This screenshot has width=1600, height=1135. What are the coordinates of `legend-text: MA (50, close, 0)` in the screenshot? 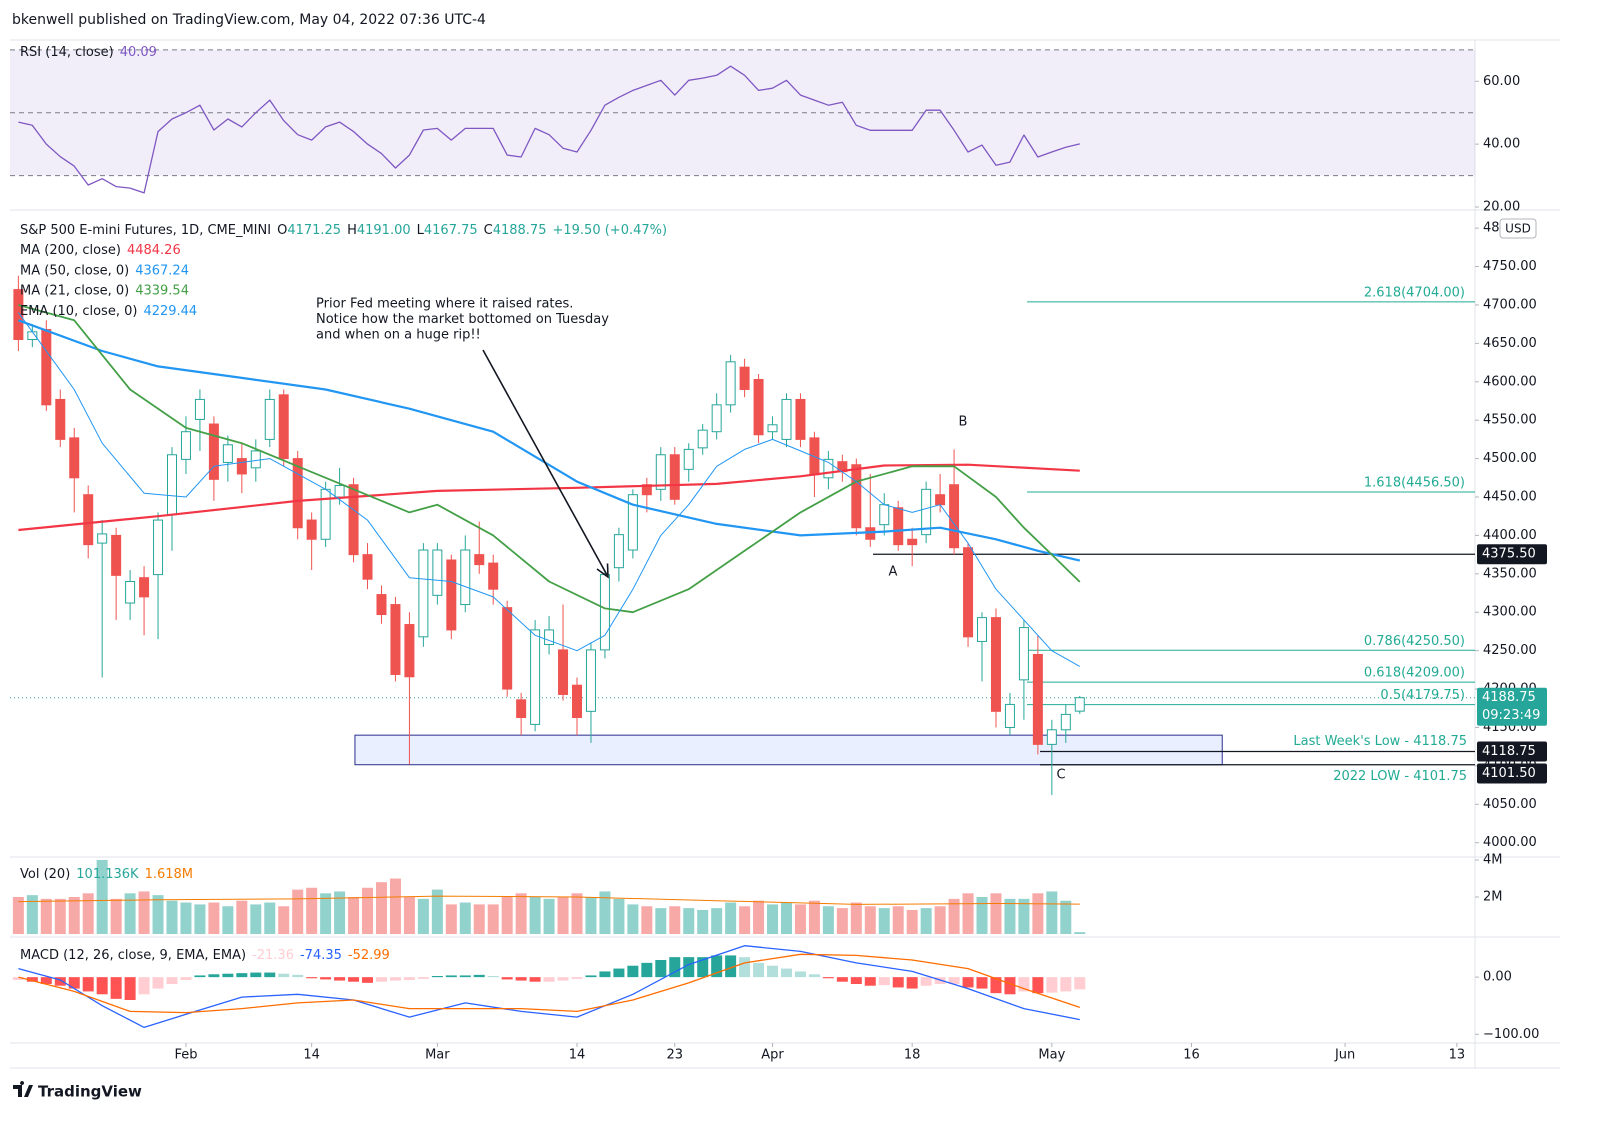 It's located at (74, 270).